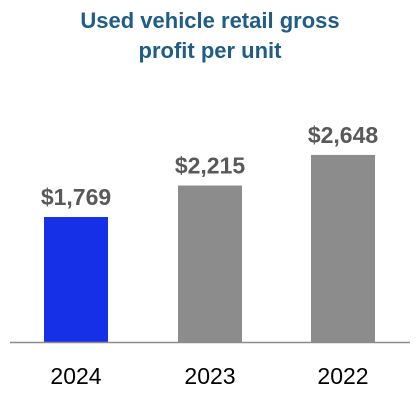 Image resolution: width=420 pixels, height=400 pixels. I want to click on value-label-2023: $2,215, so click(210, 166).